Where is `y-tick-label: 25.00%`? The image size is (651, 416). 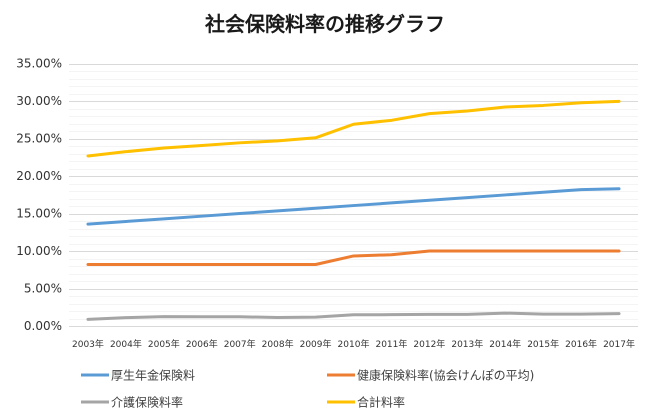 y-tick-label: 25.00% is located at coordinates (39, 139).